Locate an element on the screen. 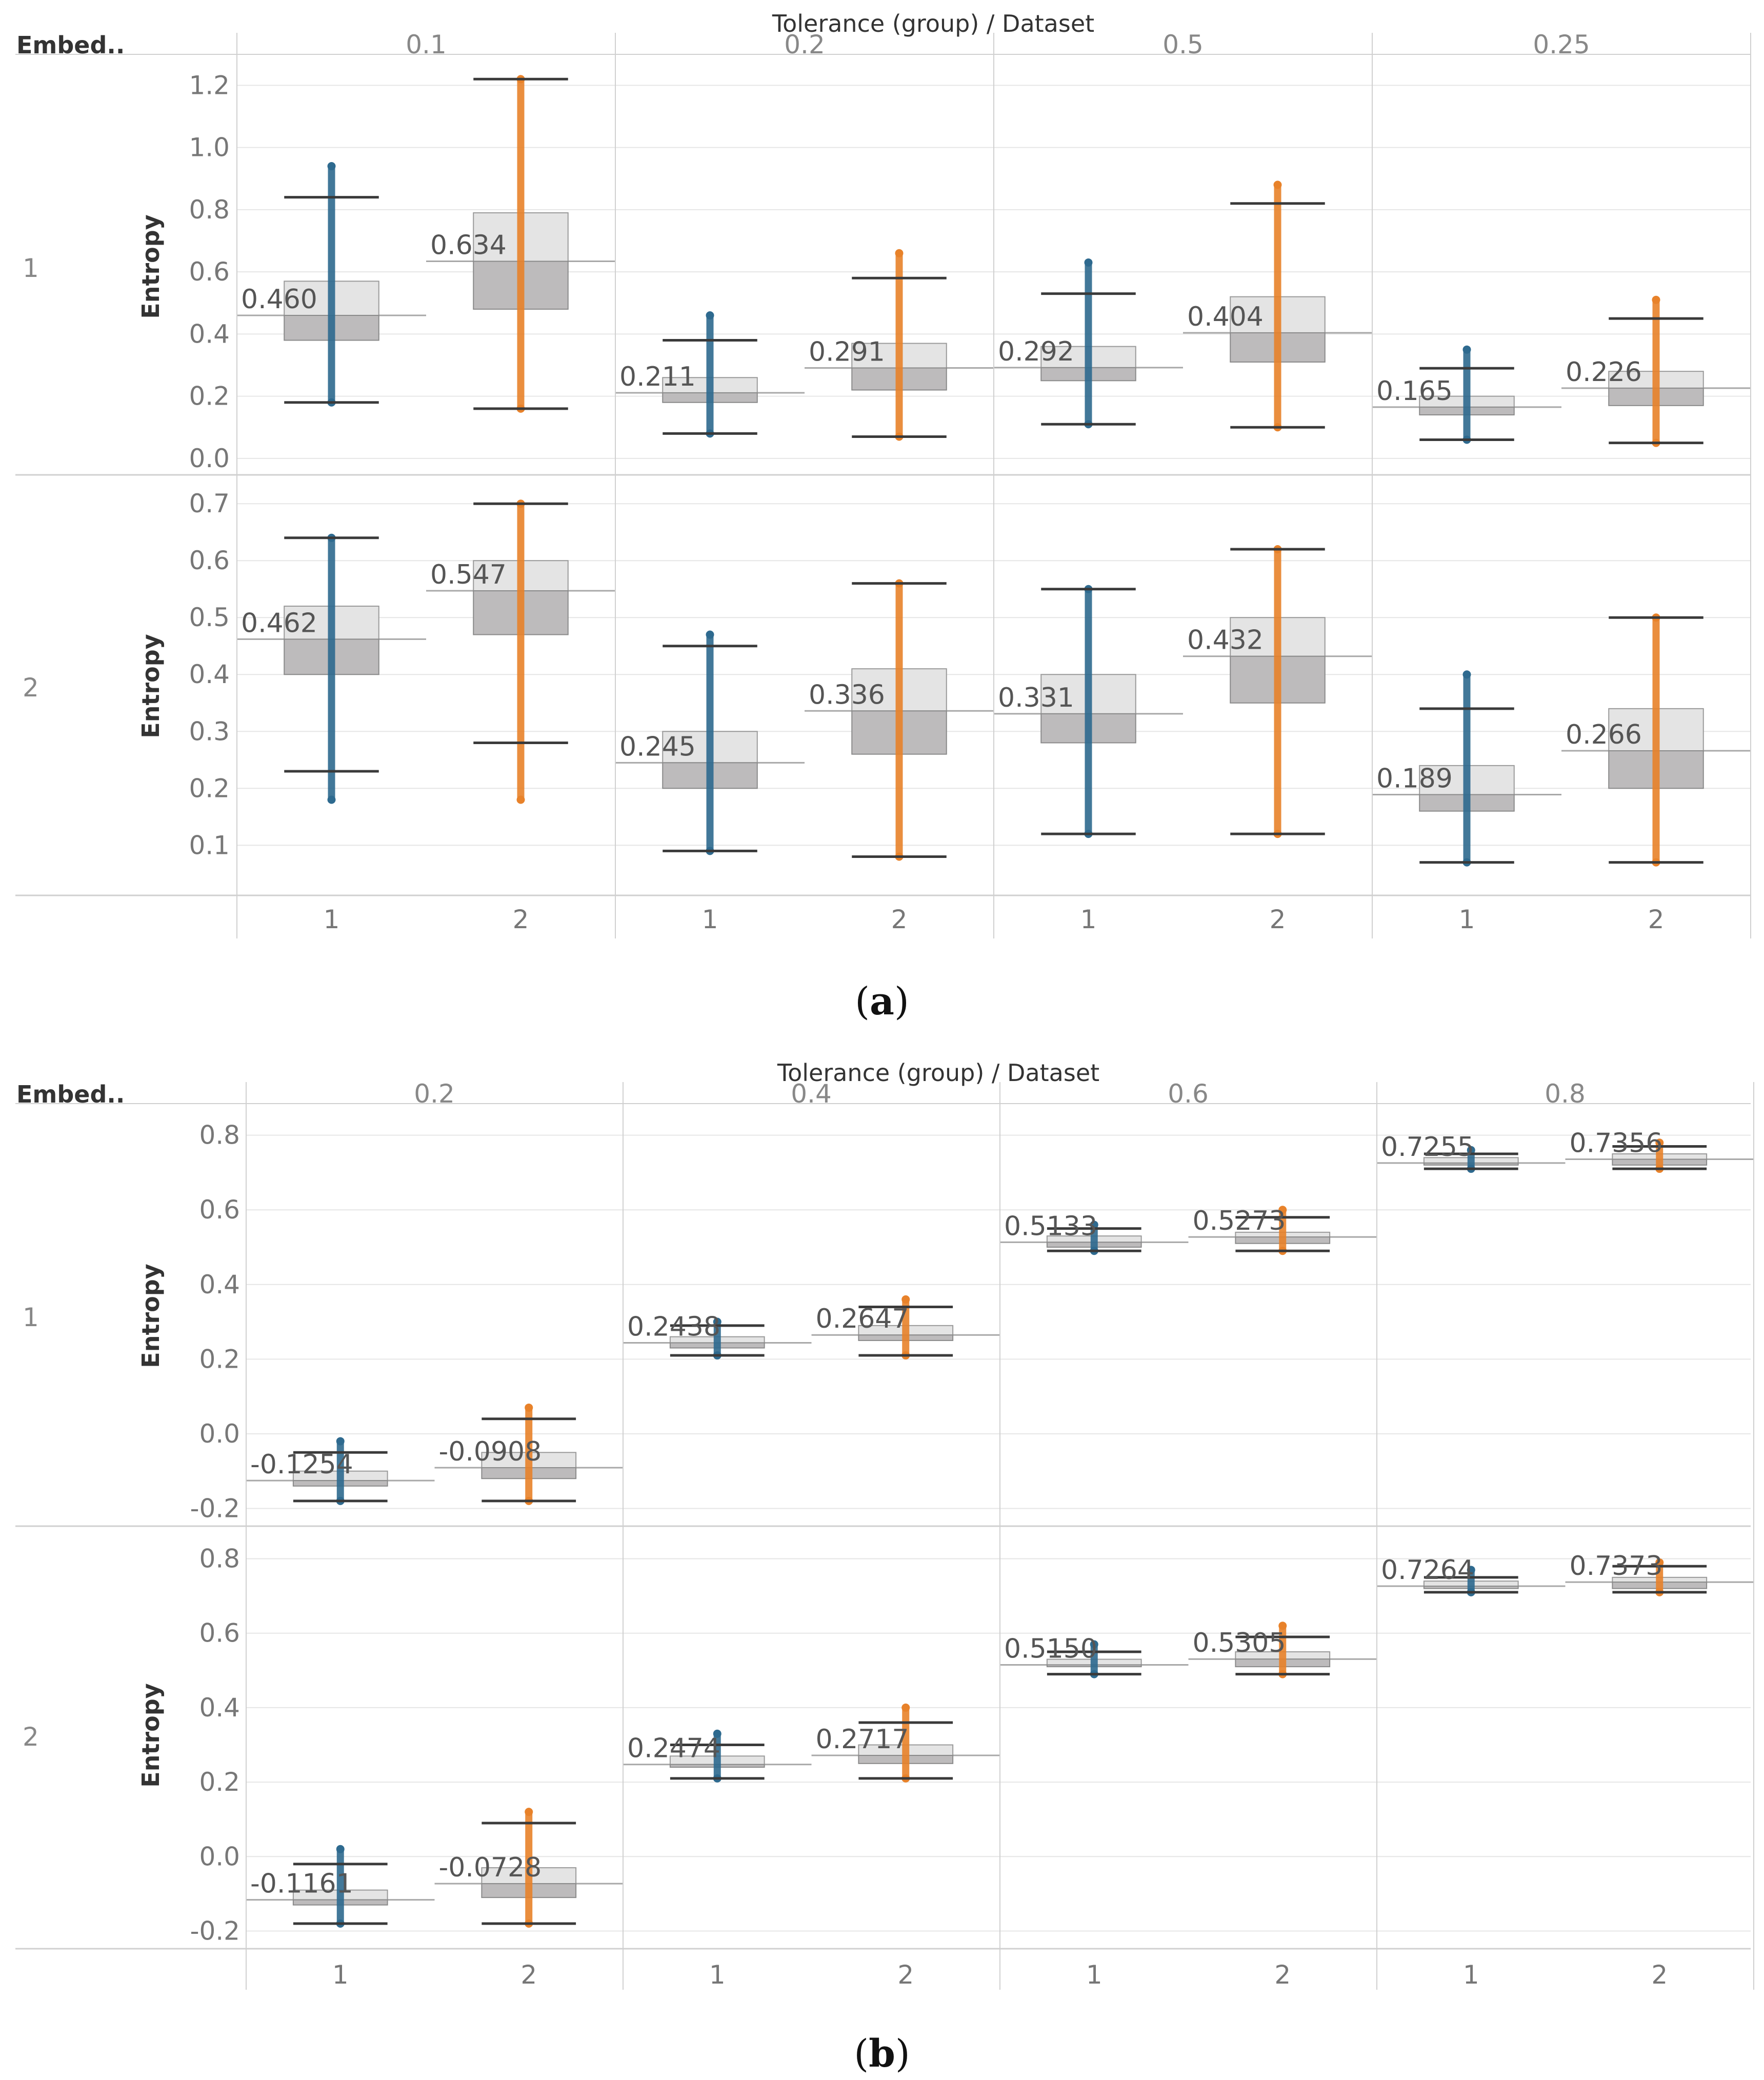 The width and height of the screenshot is (1764, 2080). median-label: 0.5273 is located at coordinates (1240, 1221).